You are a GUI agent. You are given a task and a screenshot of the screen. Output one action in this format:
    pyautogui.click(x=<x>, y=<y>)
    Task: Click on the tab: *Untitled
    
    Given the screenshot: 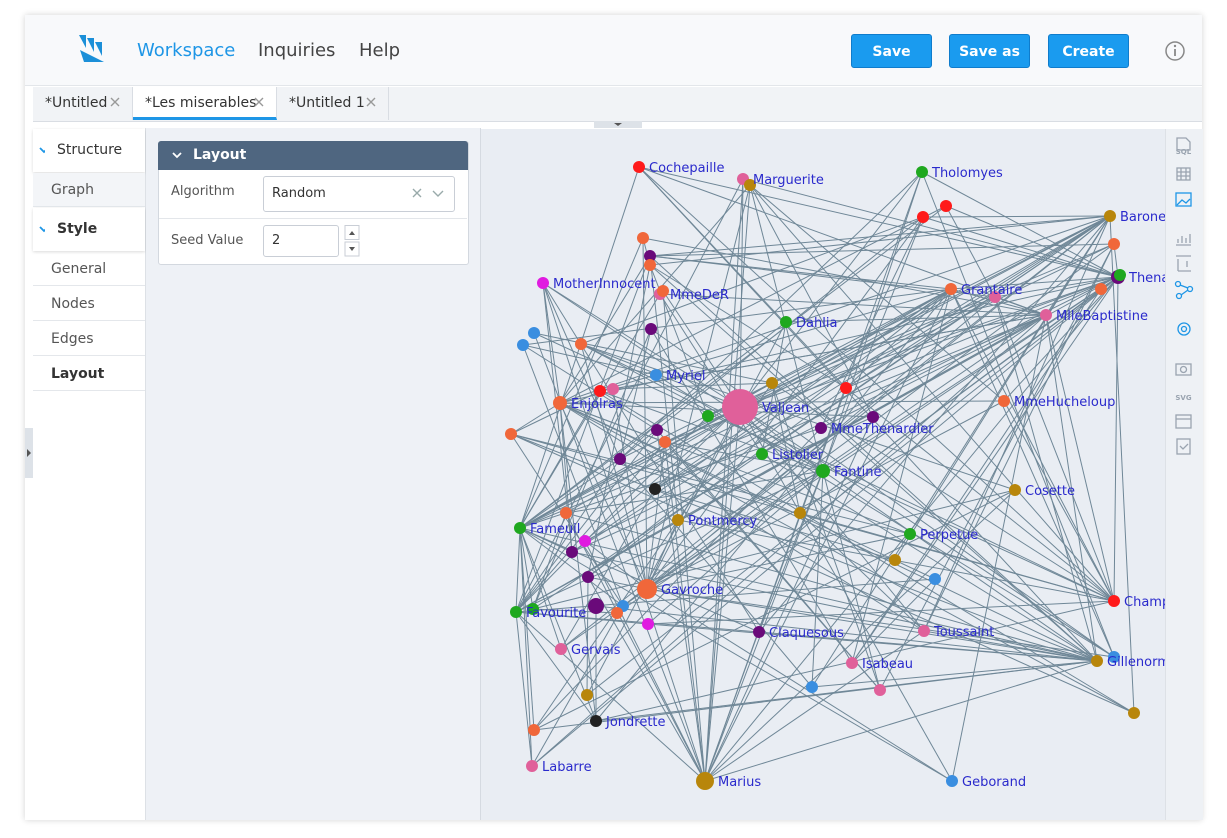 What is the action you would take?
    pyautogui.click(x=83, y=103)
    